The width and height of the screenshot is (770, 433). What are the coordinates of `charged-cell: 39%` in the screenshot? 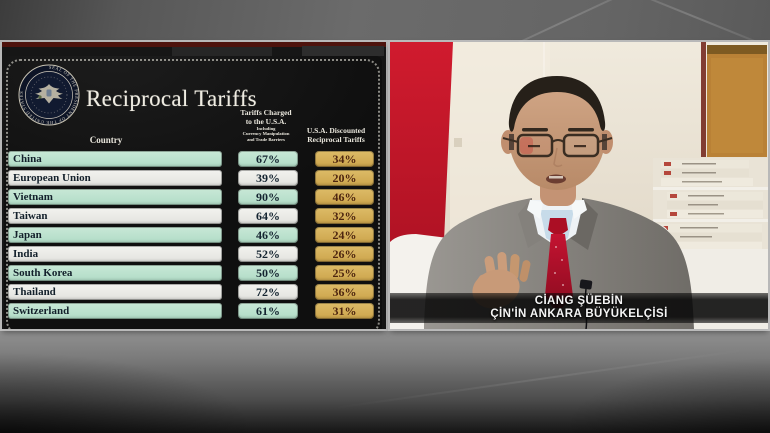 It's located at (268, 178).